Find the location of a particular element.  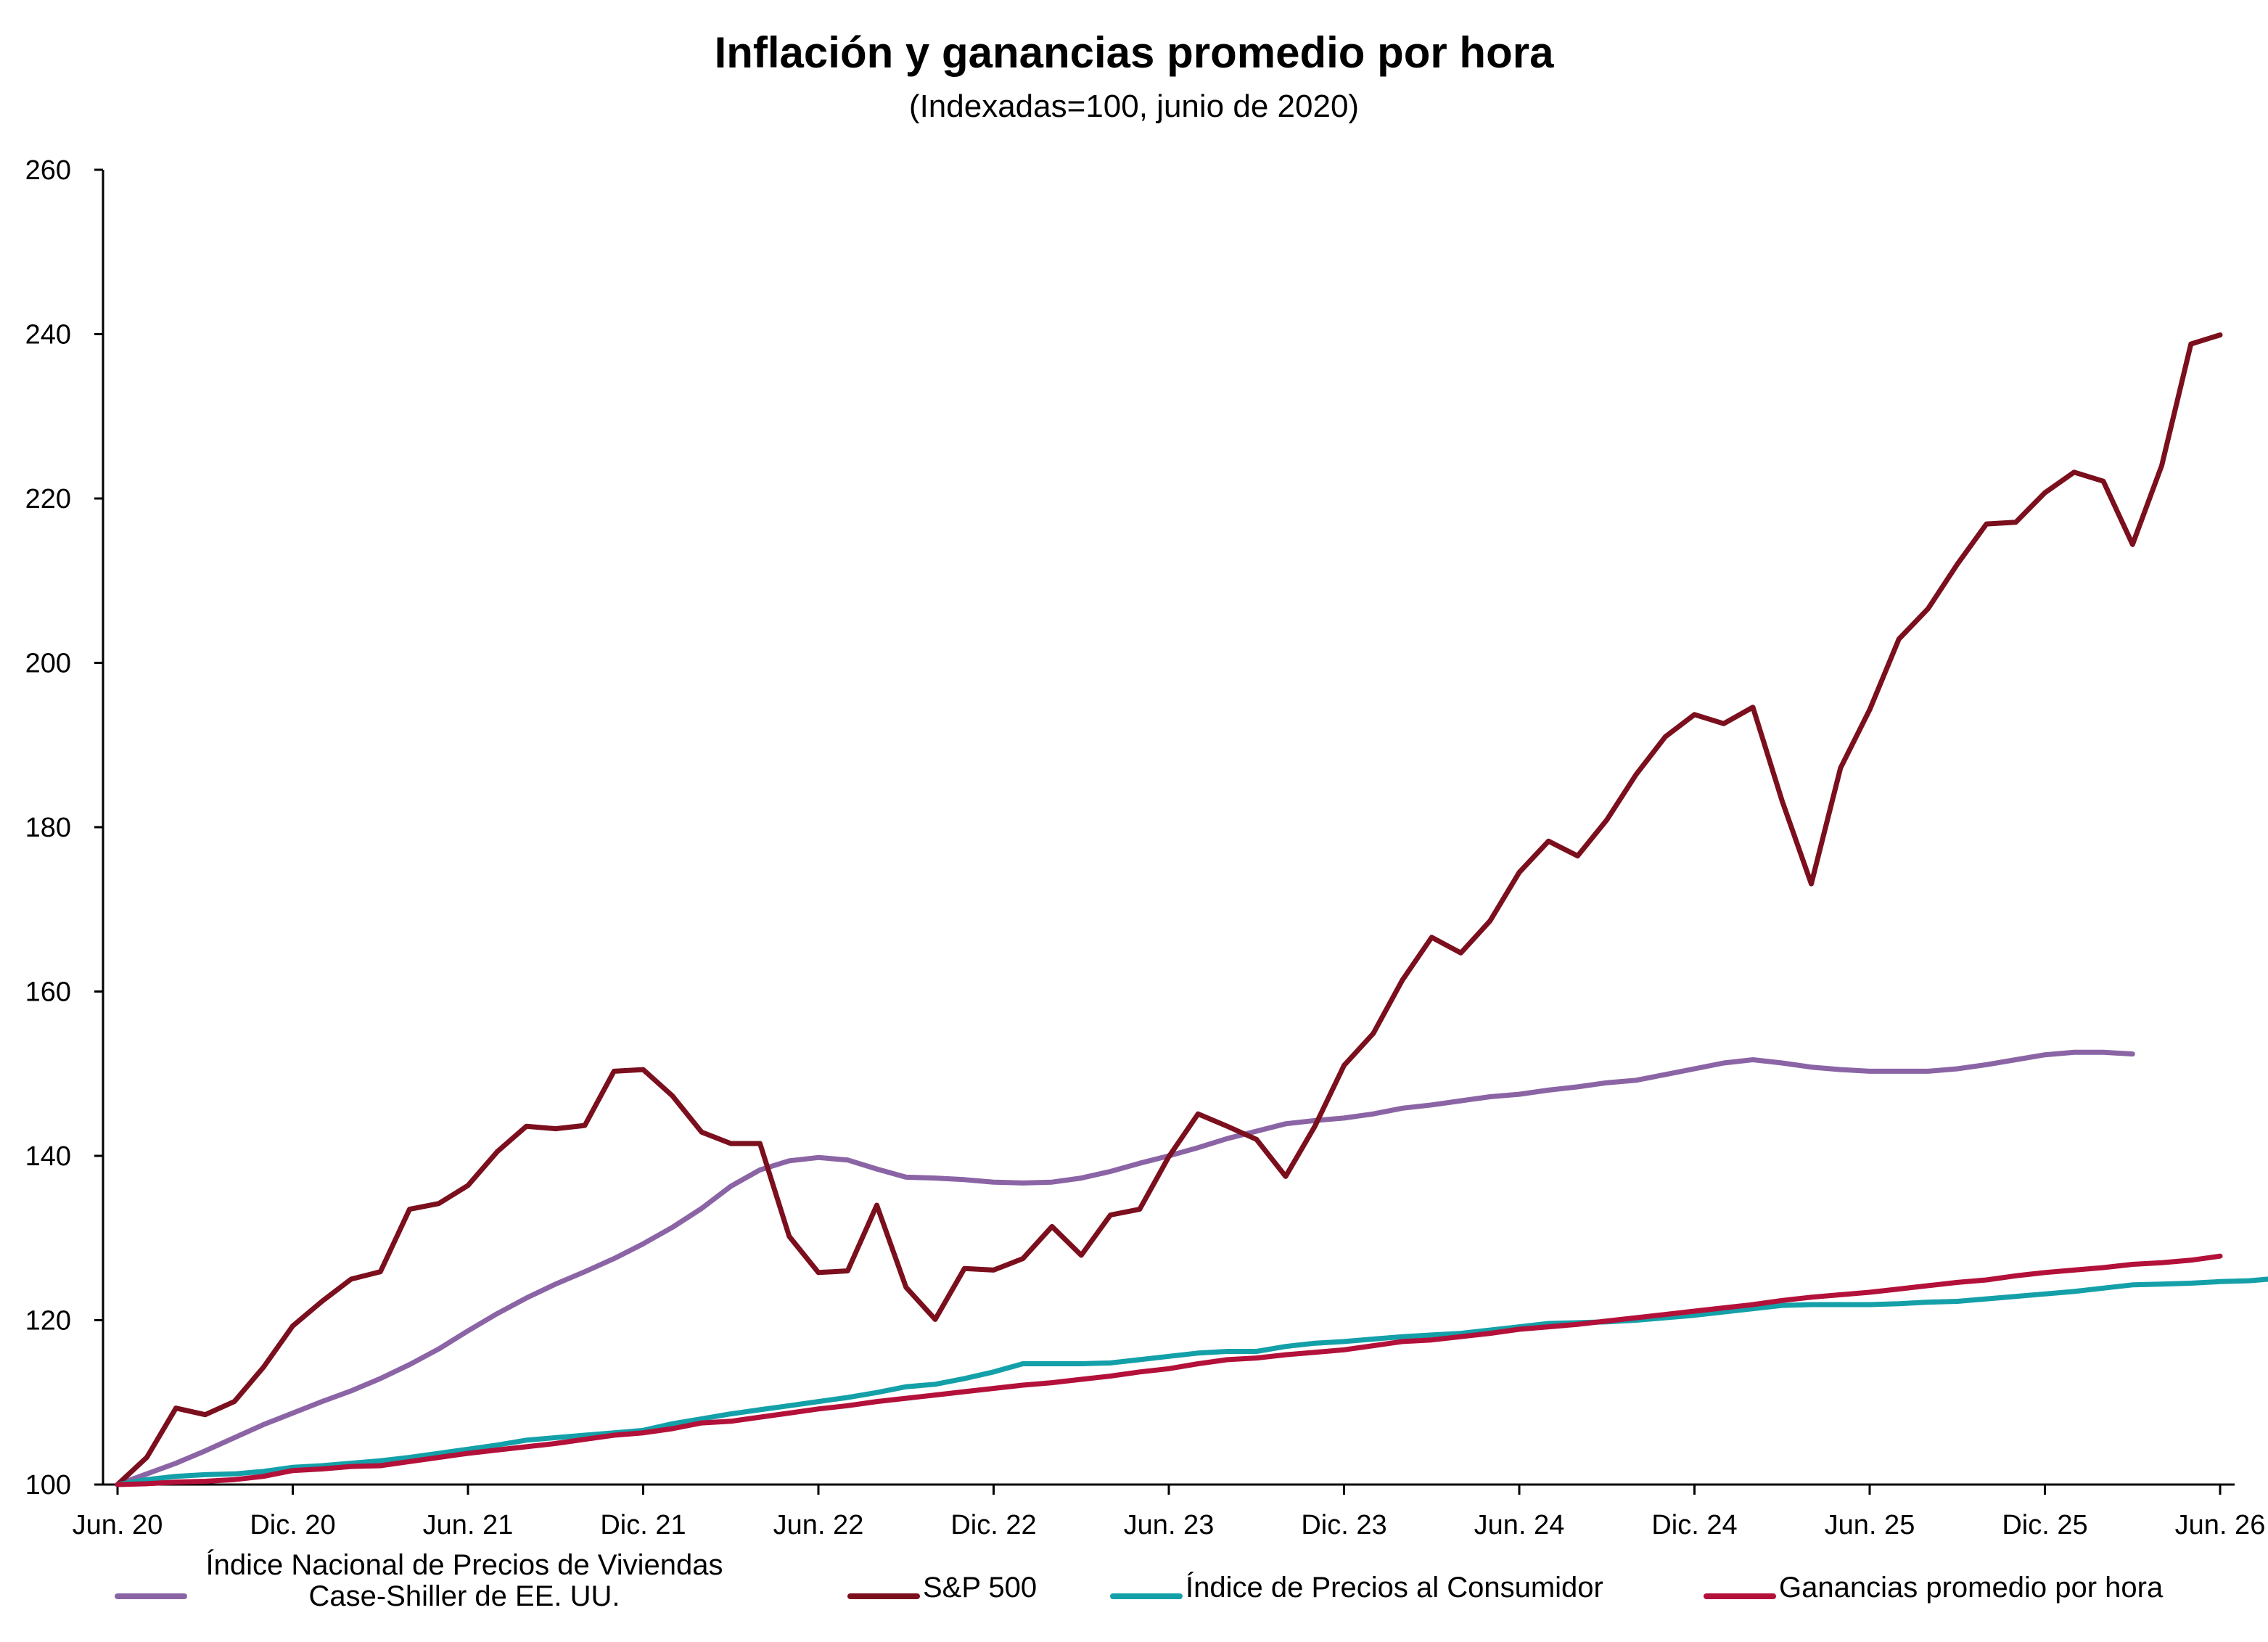

x-tick-label: Dic. 23 is located at coordinates (1344, 1525).